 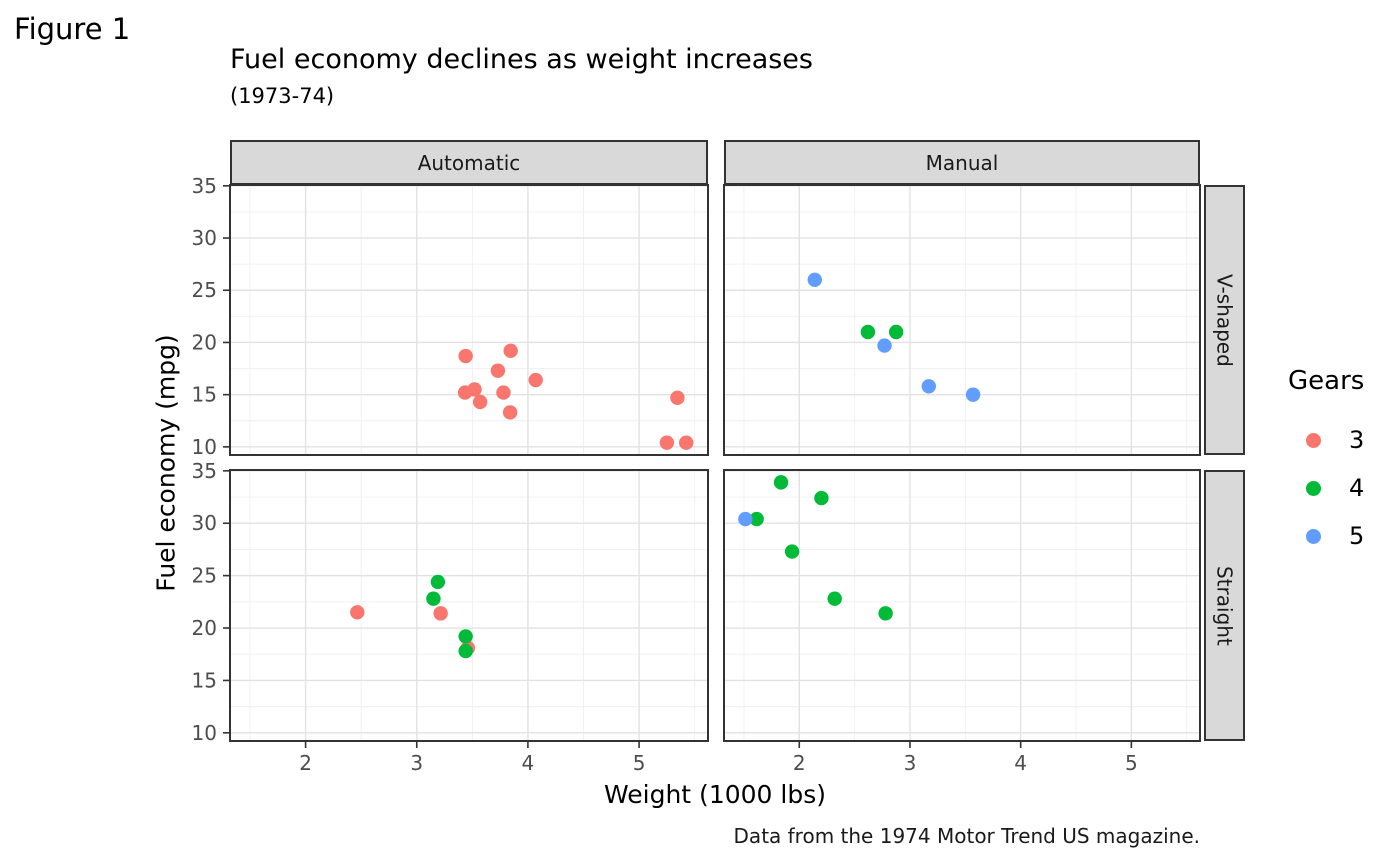 I want to click on y-axis-title: Fuel economy (mpg), so click(x=166, y=463).